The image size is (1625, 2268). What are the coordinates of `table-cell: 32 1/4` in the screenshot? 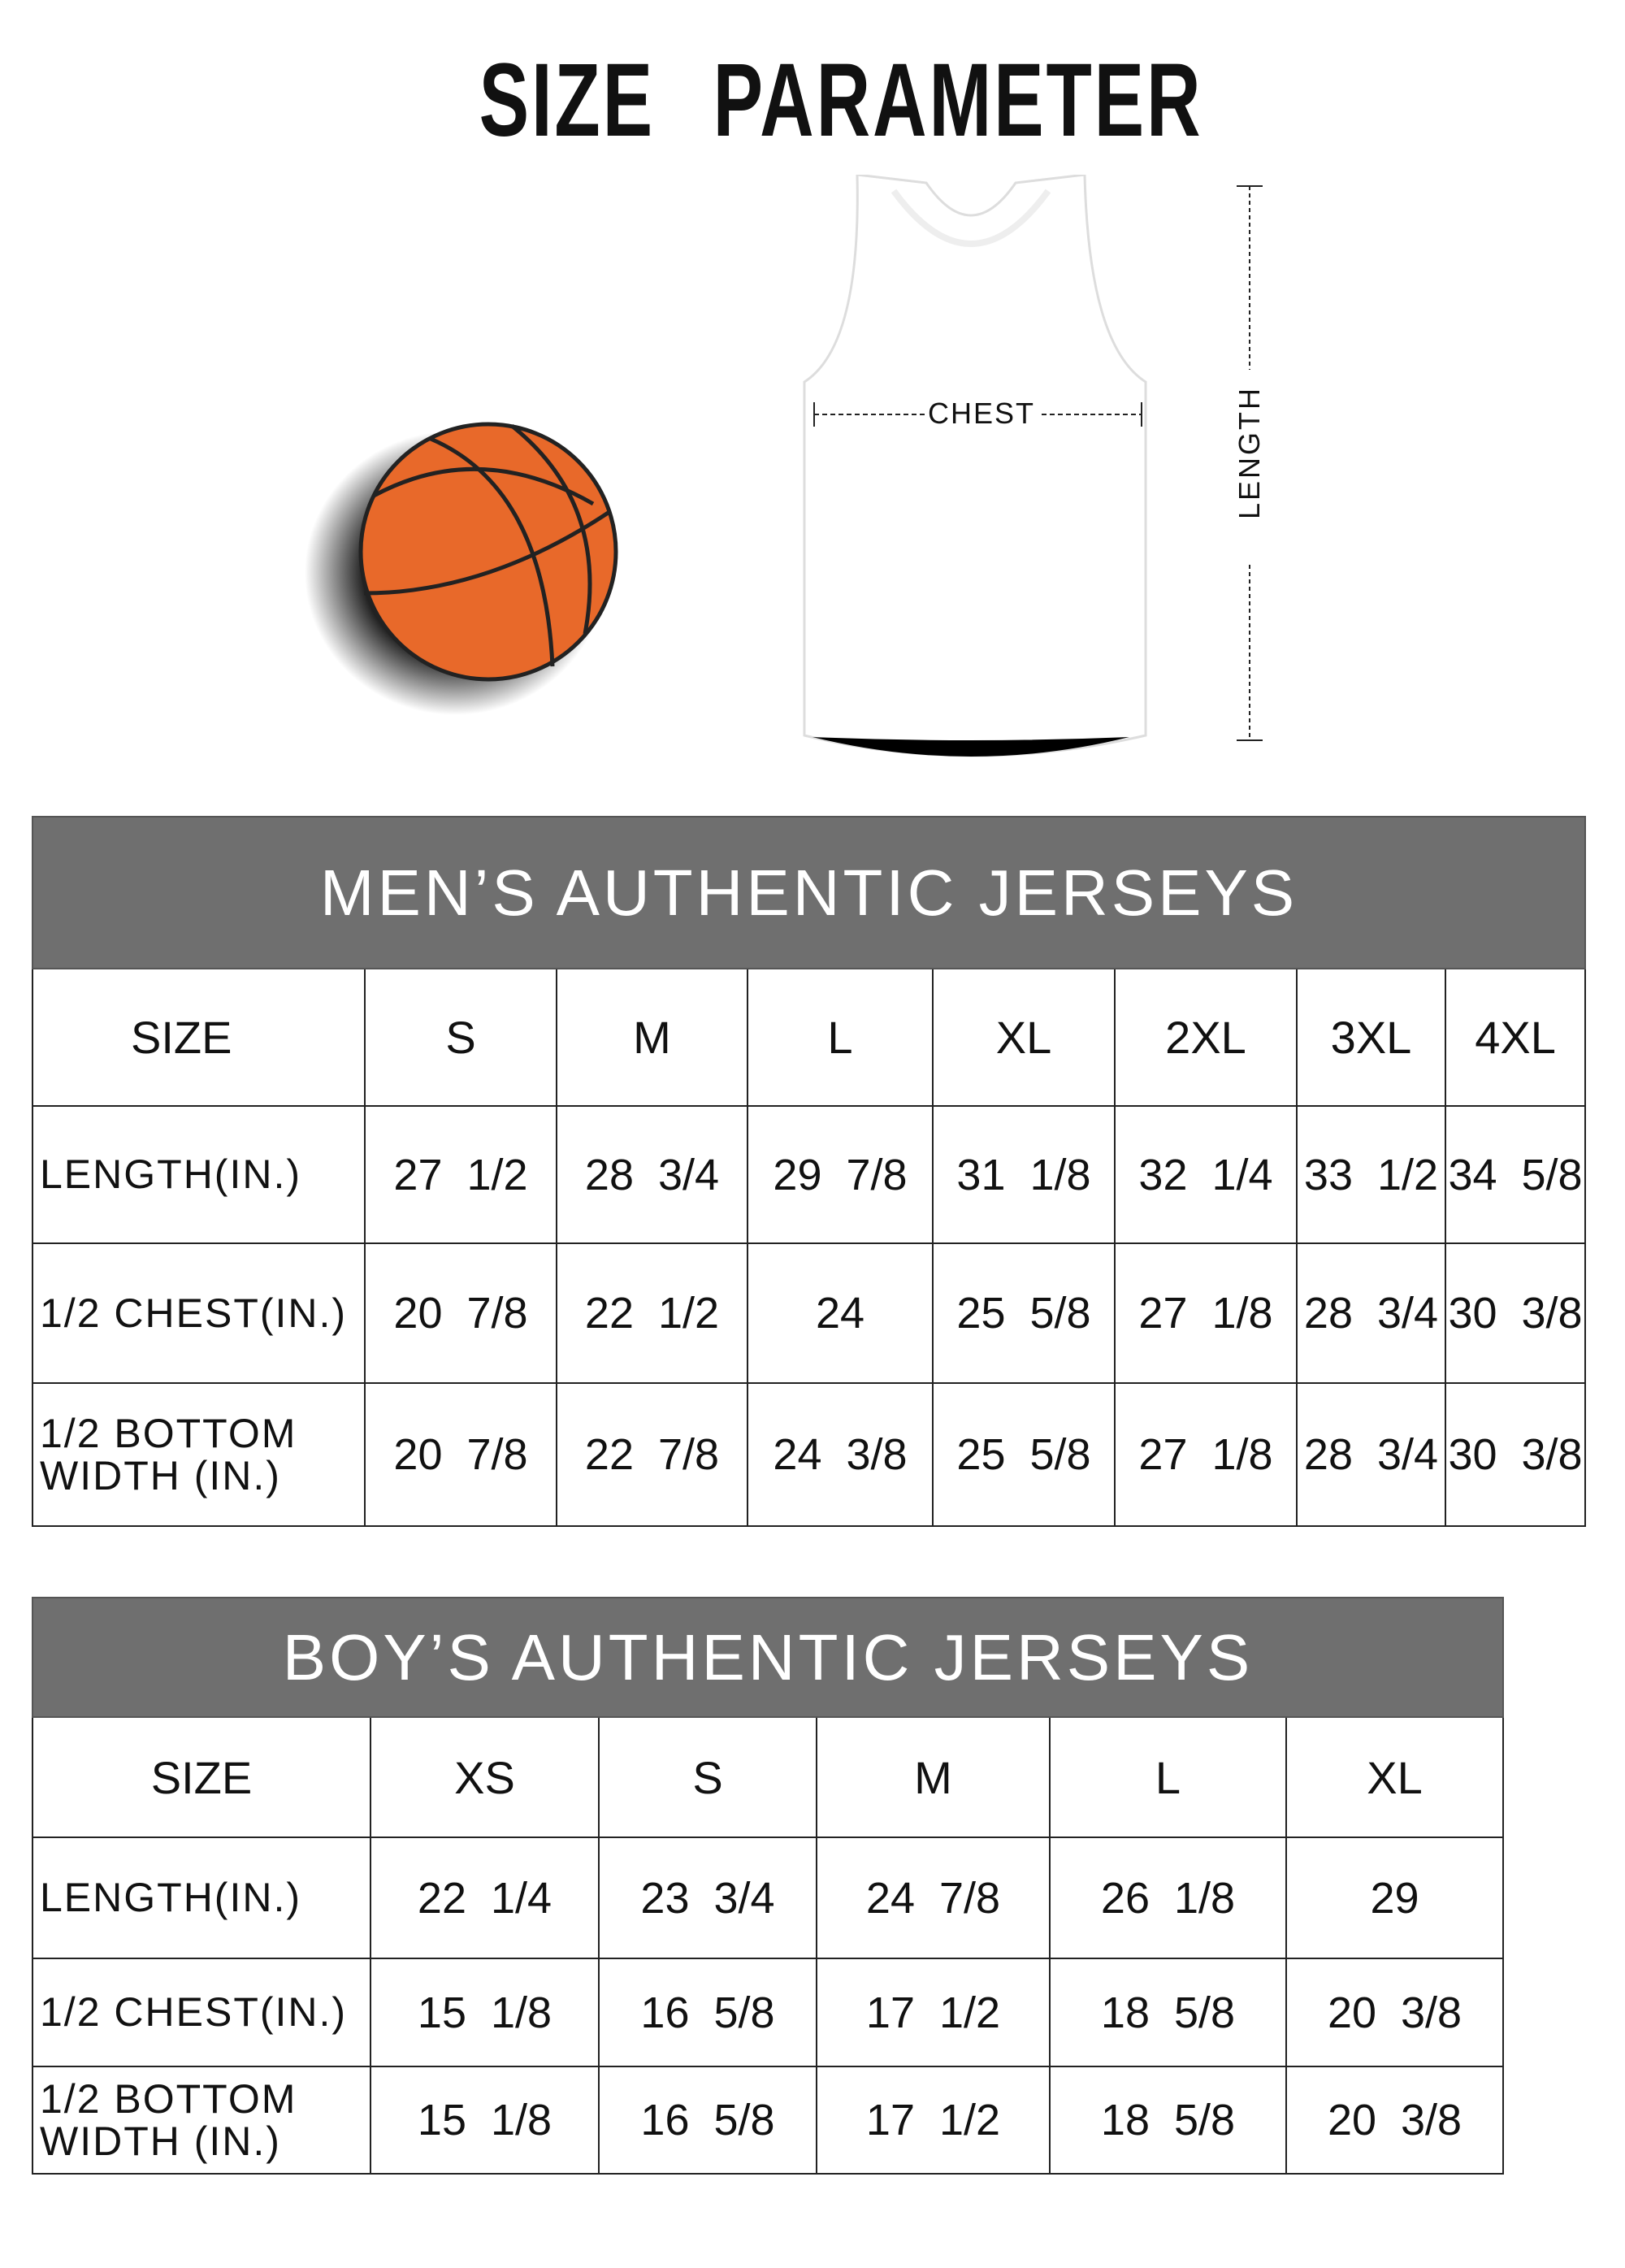 It's located at (1206, 1174).